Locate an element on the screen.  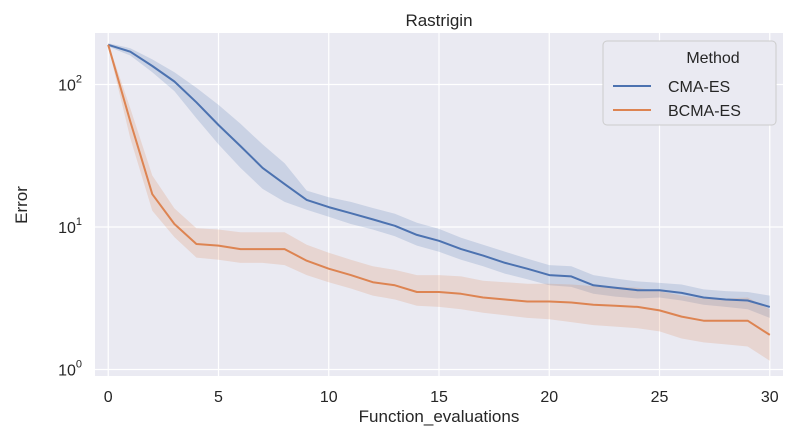
y-tick-label: 10² is located at coordinates (70, 84).